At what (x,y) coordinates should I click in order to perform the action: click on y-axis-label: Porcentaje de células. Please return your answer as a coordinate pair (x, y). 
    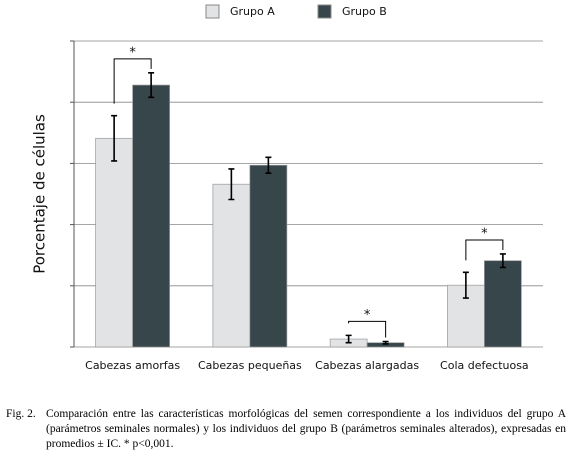
    Looking at the image, I should click on (40, 194).